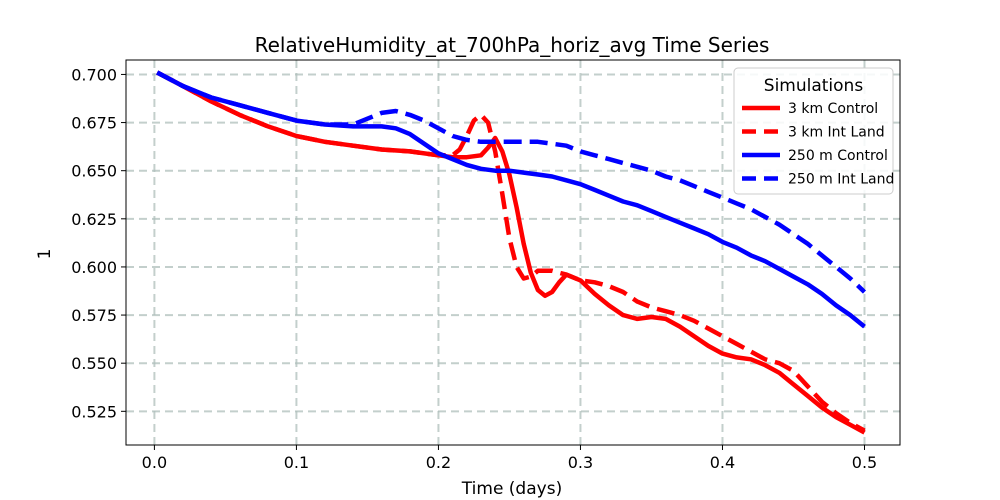 The image size is (1000, 500). Describe the element at coordinates (438, 462) in the screenshot. I see `x-tick-label: 0.2` at that location.